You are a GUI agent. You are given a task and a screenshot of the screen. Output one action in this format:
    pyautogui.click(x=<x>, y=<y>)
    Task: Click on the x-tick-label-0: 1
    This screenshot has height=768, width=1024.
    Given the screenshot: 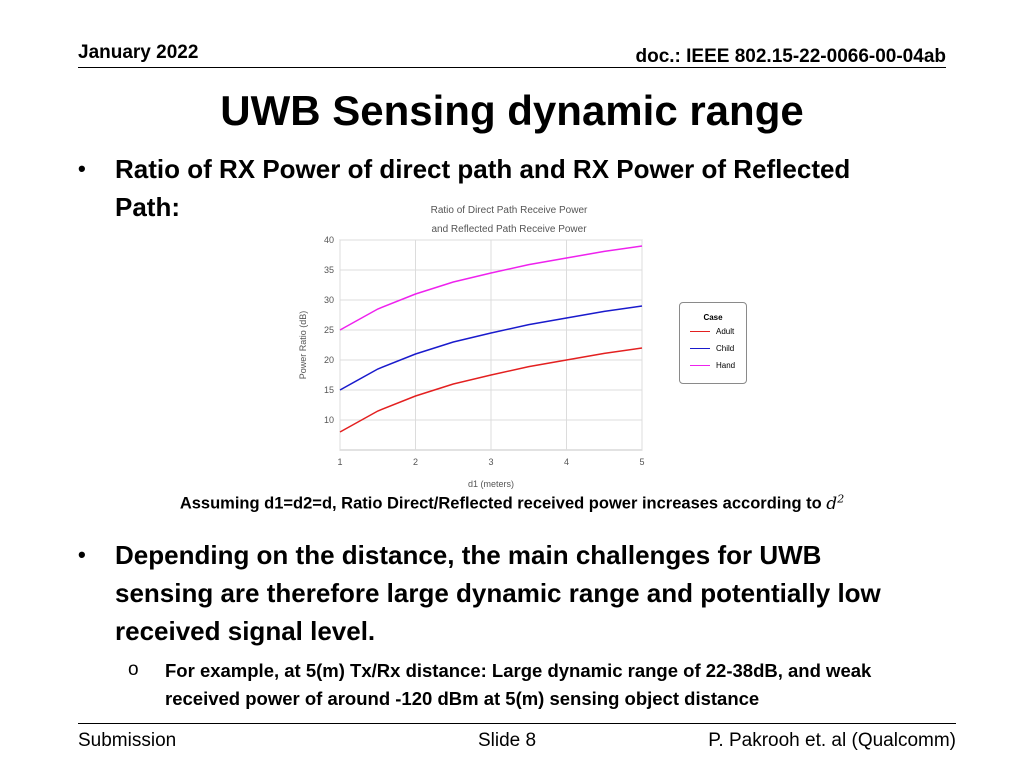 What is the action you would take?
    pyautogui.click(x=339, y=462)
    